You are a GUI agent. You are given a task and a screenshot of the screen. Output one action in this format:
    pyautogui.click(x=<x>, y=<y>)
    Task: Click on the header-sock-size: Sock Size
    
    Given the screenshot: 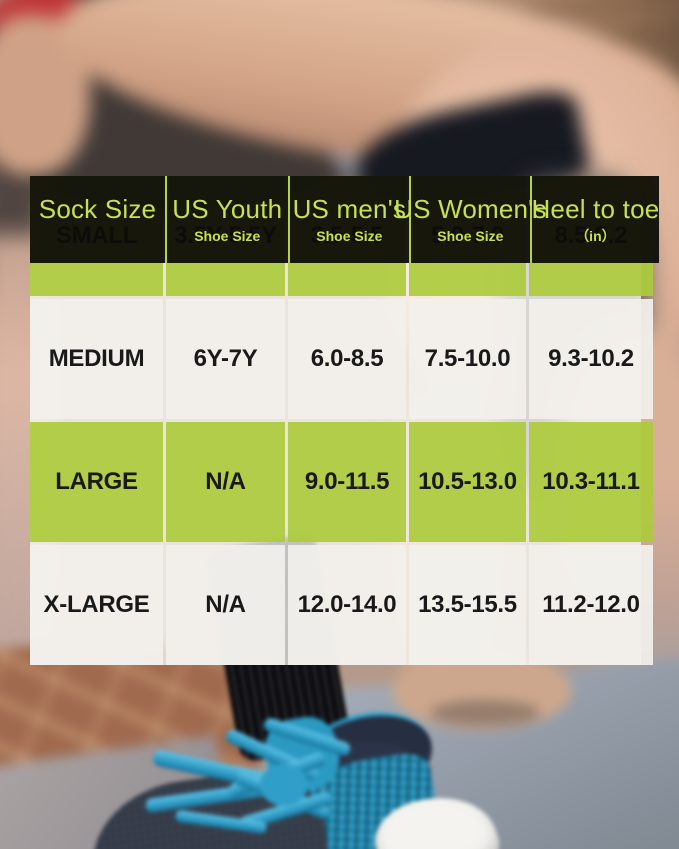 What is the action you would take?
    pyautogui.click(x=98, y=219)
    